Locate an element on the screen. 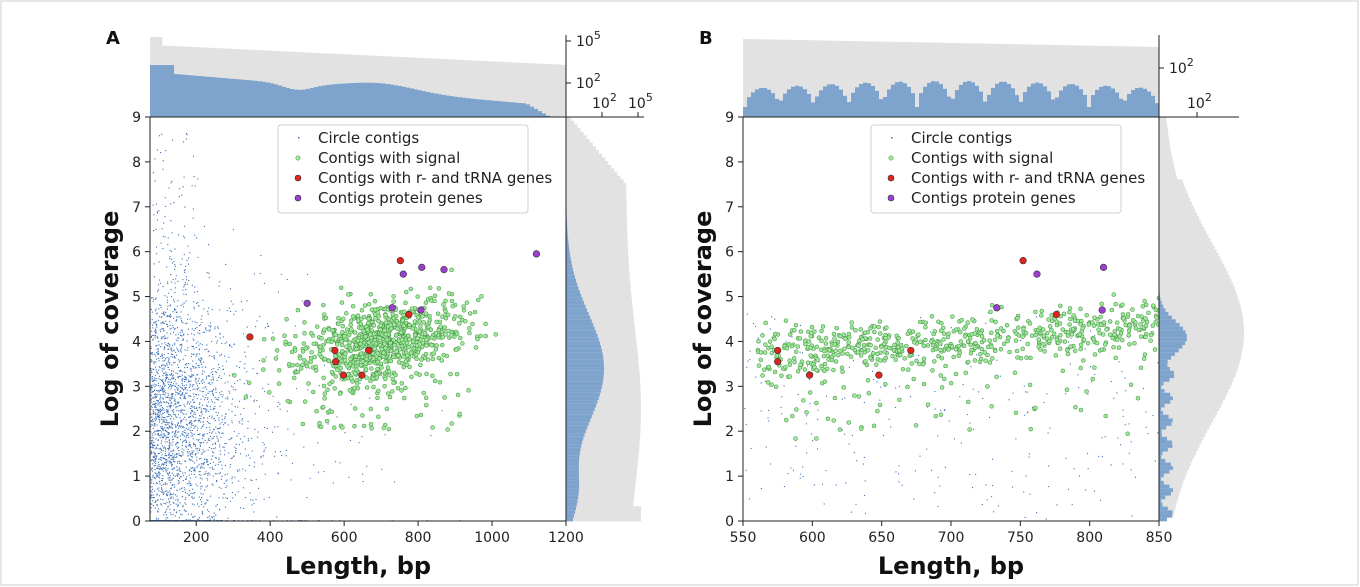 This screenshot has height=587, width=1360. x-tick-label: 400 is located at coordinates (270, 538).